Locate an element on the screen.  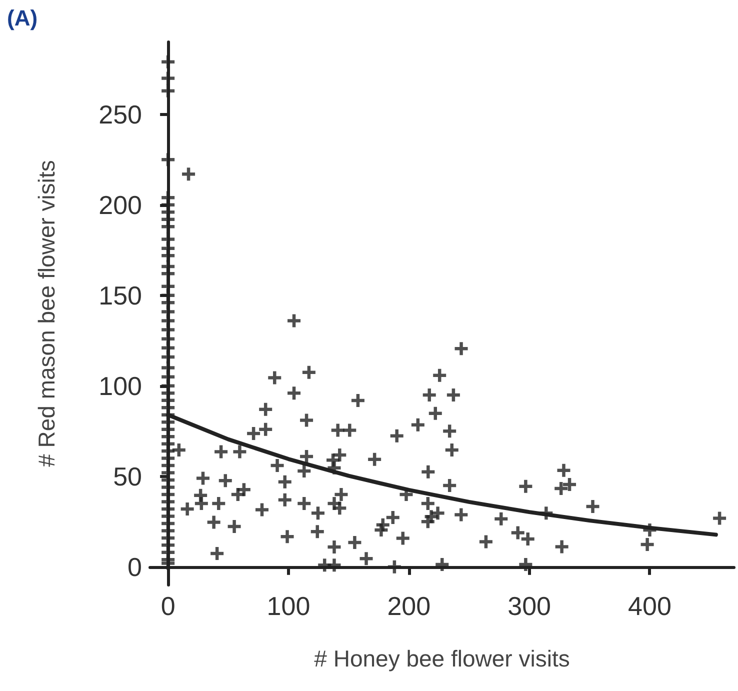
x-tick-label: 200 is located at coordinates (409, 606).